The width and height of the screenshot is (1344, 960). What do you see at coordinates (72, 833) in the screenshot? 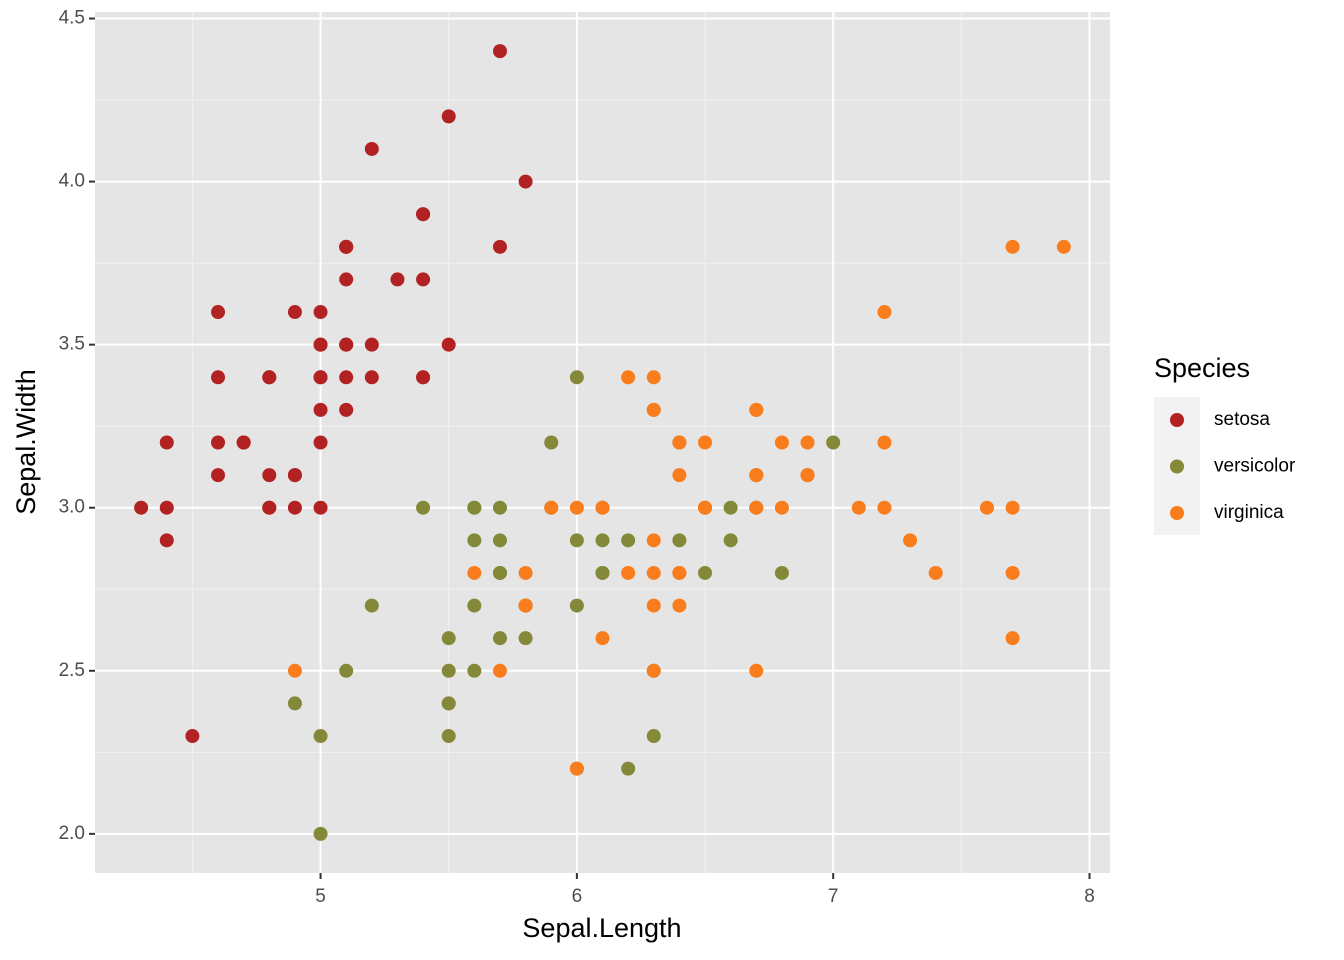
I see `y-tick-label: 2.0` at bounding box center [72, 833].